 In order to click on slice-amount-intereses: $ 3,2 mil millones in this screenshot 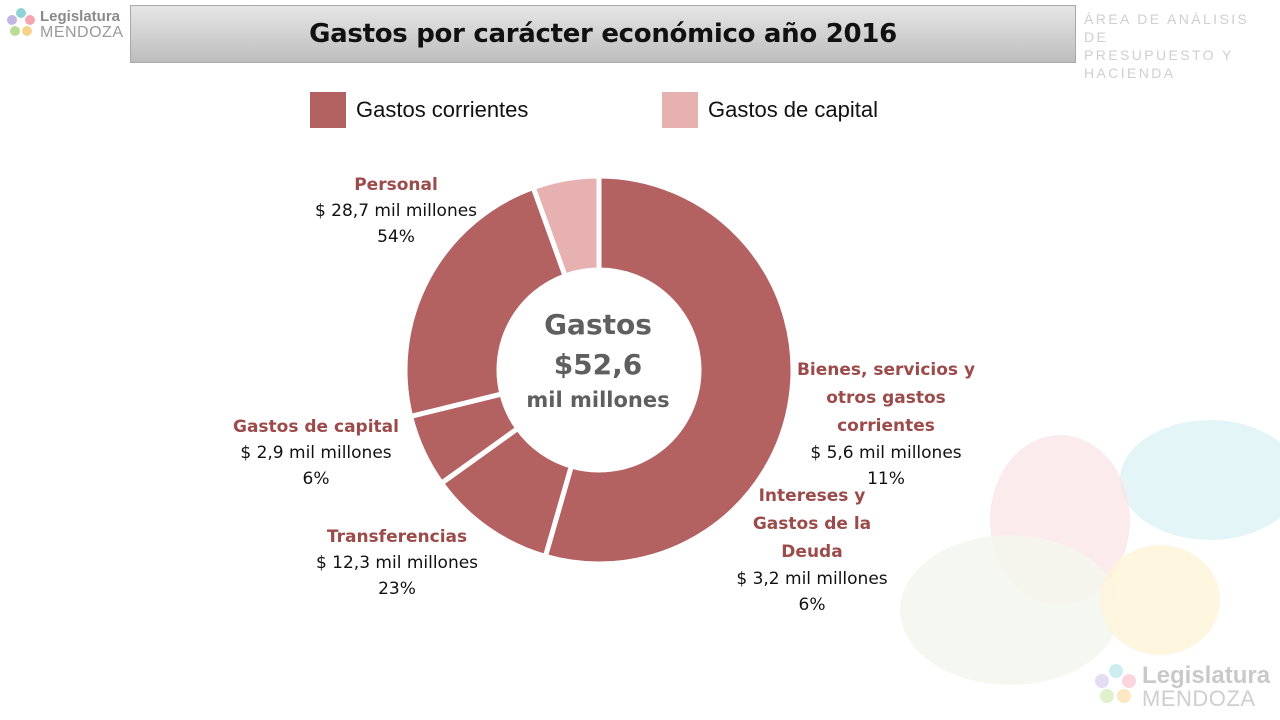, I will do `click(812, 579)`.